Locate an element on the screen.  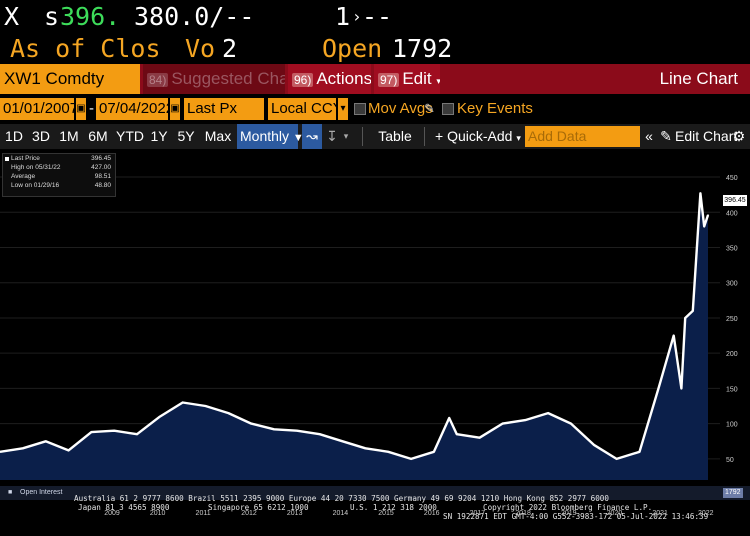
legend-average: Average is located at coordinates (23, 176).